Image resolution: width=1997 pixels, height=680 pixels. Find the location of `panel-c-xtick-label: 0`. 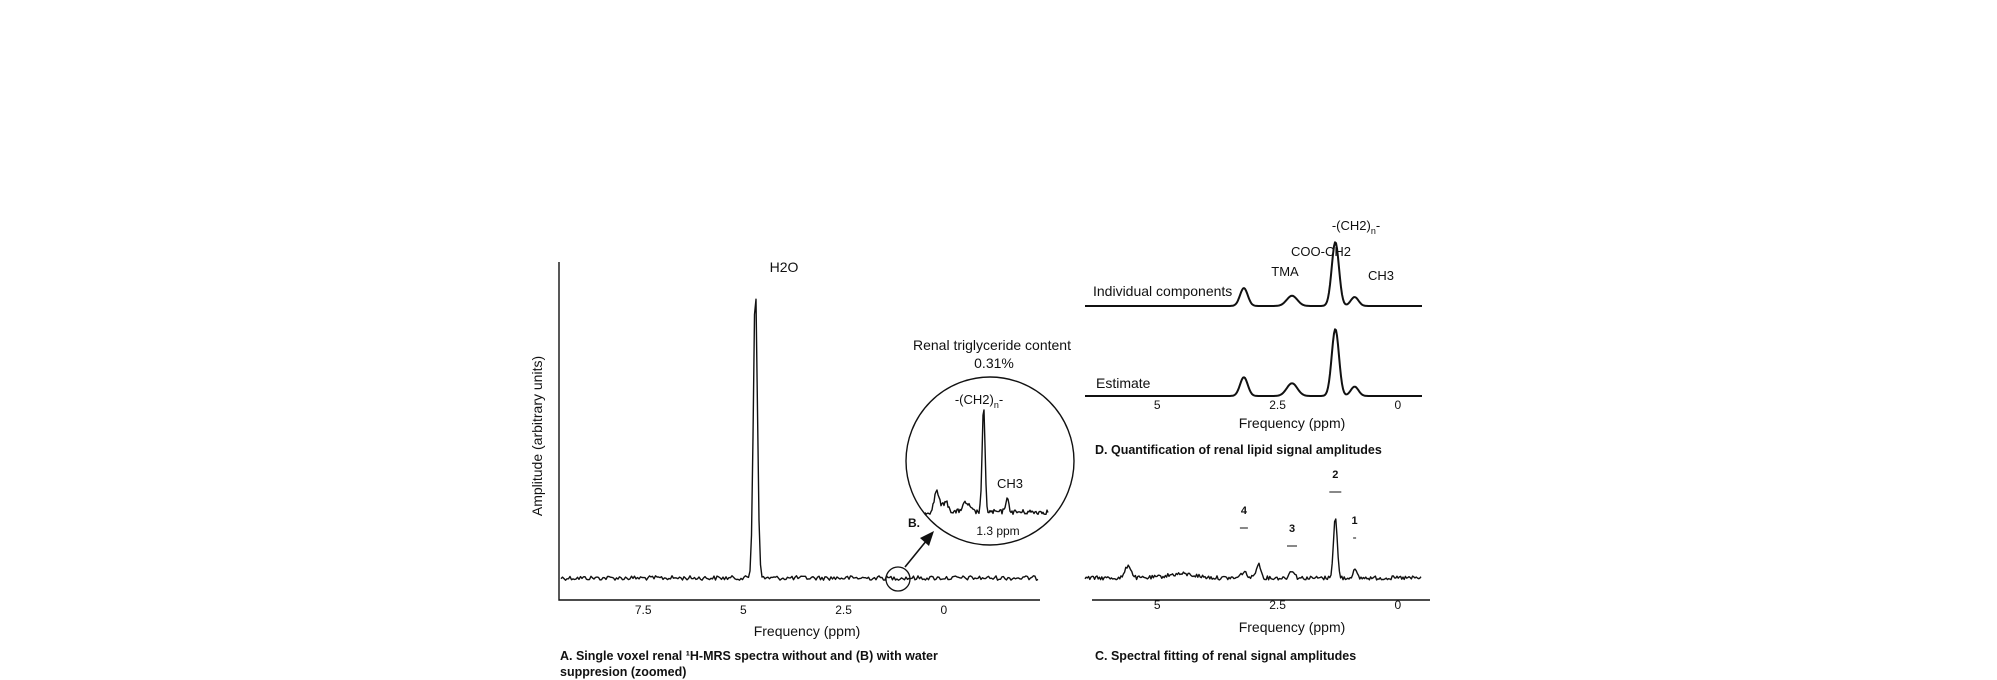

panel-c-xtick-label: 0 is located at coordinates (1398, 605).